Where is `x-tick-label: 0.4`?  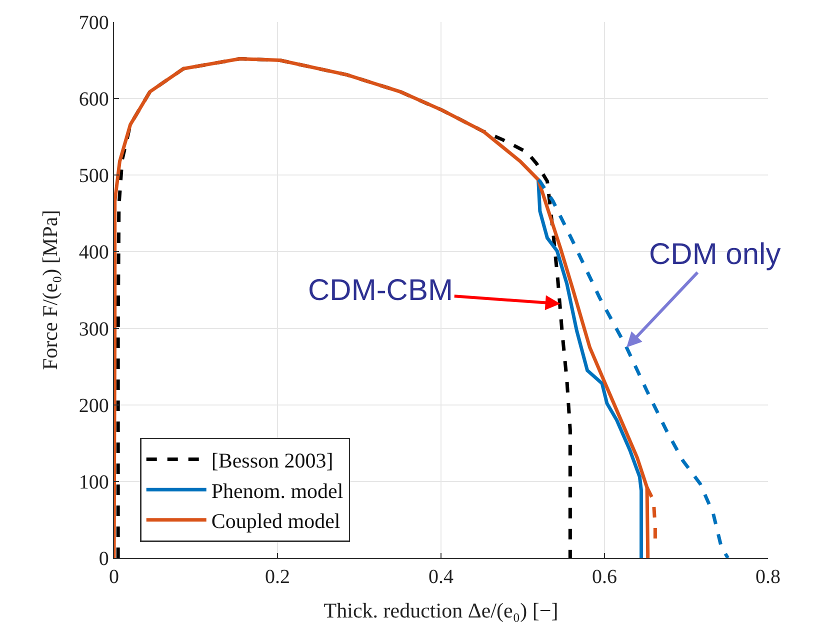
x-tick-label: 0.4 is located at coordinates (441, 577).